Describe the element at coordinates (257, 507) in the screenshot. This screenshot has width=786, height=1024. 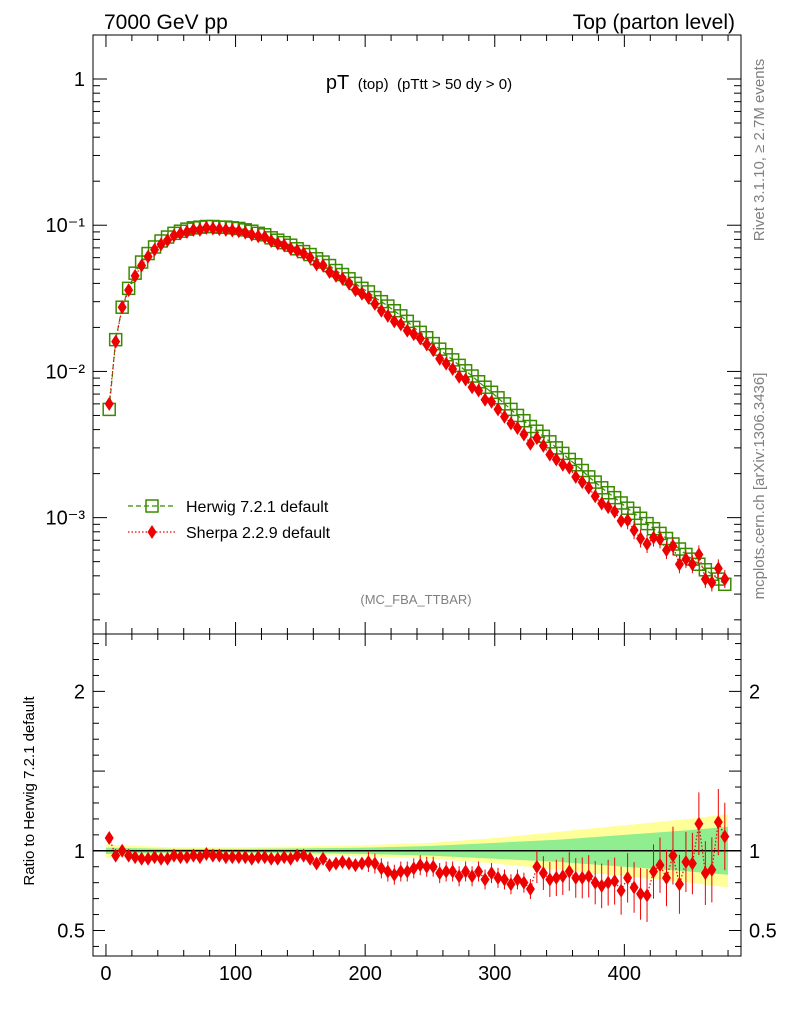
I see `legend-herwig-label: Herwig 7.2.1 default` at that location.